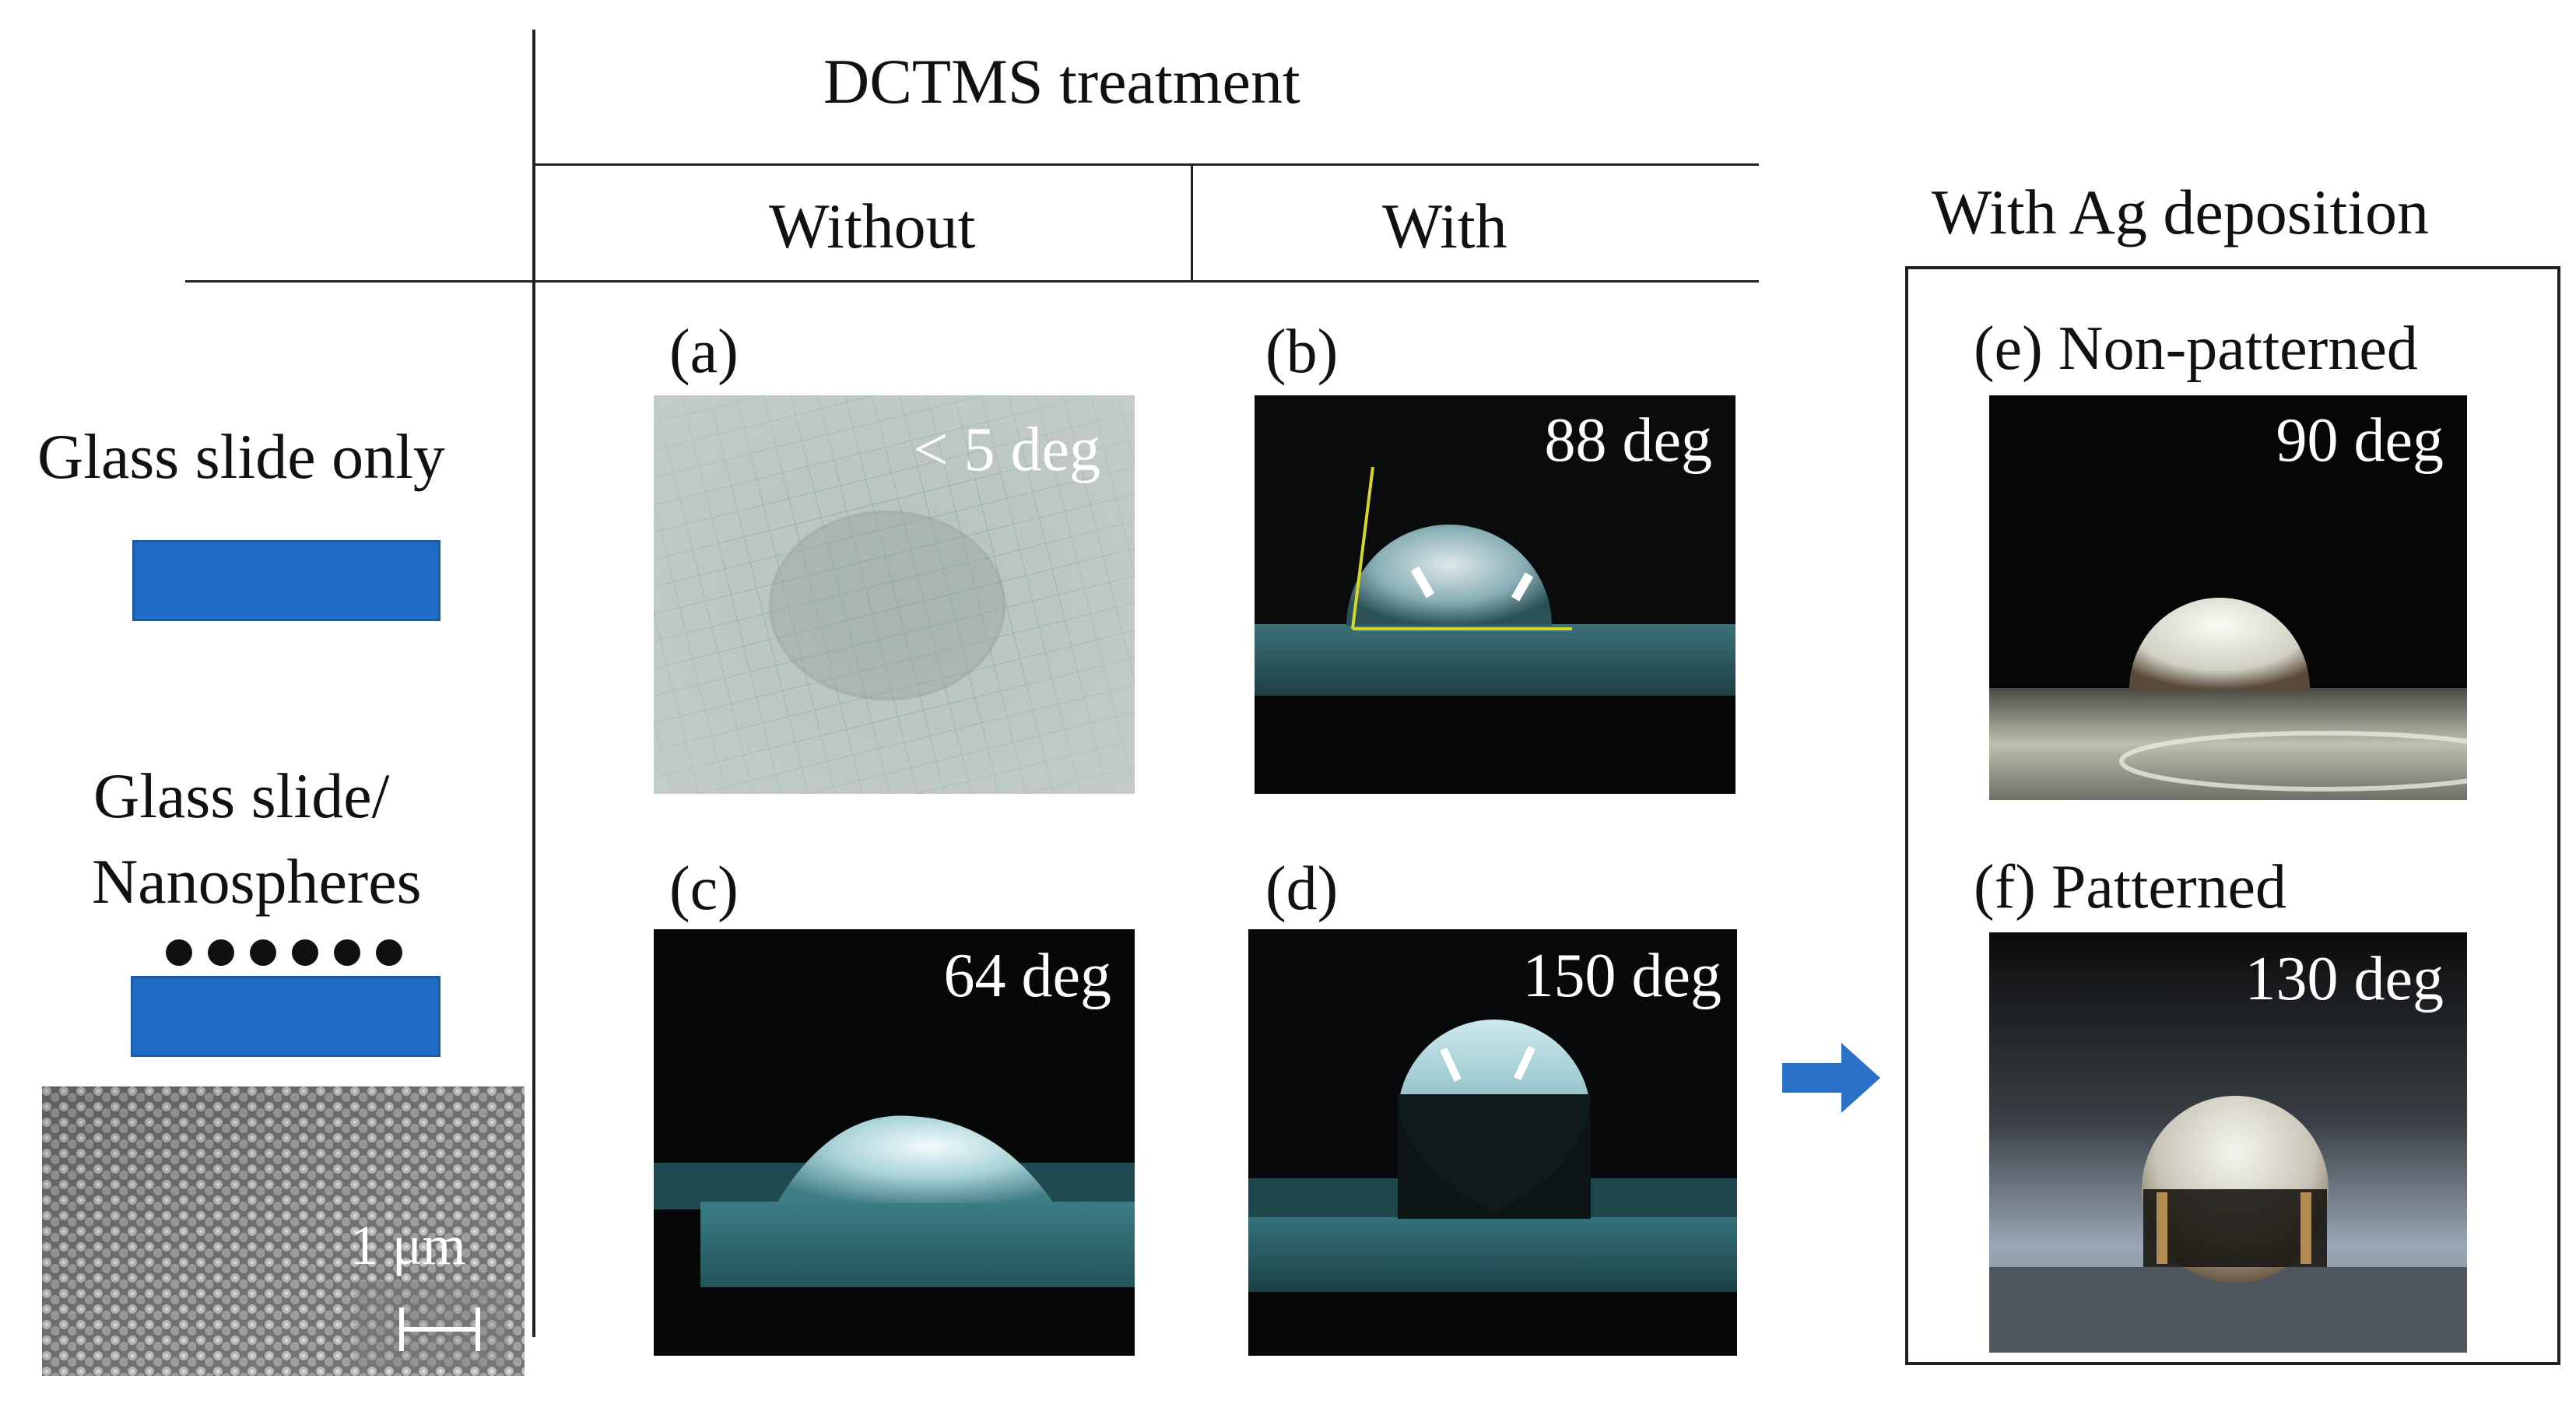  What do you see at coordinates (1445, 226) in the screenshot?
I see `column-header-with: With` at bounding box center [1445, 226].